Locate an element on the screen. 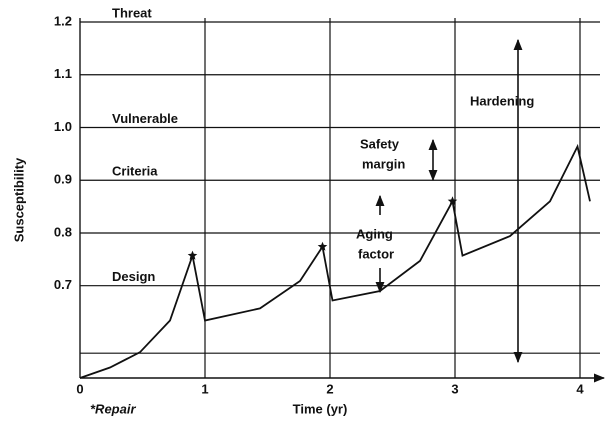 This screenshot has width=609, height=423. y-tick-label: 0.9 is located at coordinates (63, 179).